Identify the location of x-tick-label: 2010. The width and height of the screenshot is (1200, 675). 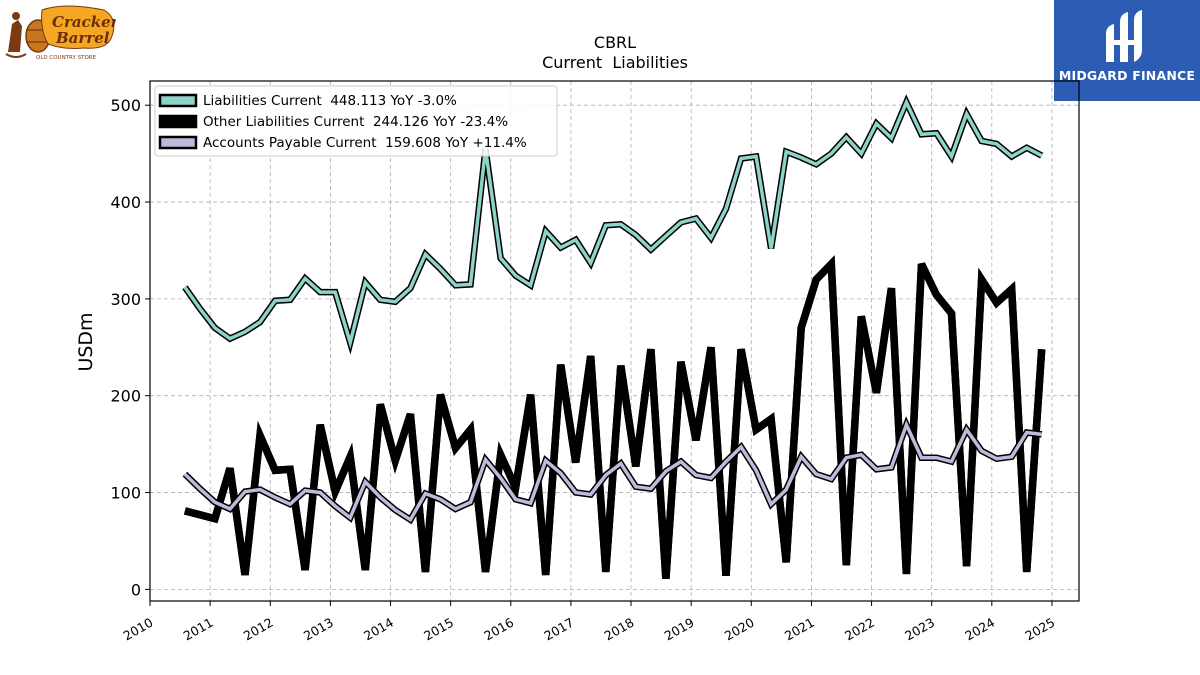
(137, 629).